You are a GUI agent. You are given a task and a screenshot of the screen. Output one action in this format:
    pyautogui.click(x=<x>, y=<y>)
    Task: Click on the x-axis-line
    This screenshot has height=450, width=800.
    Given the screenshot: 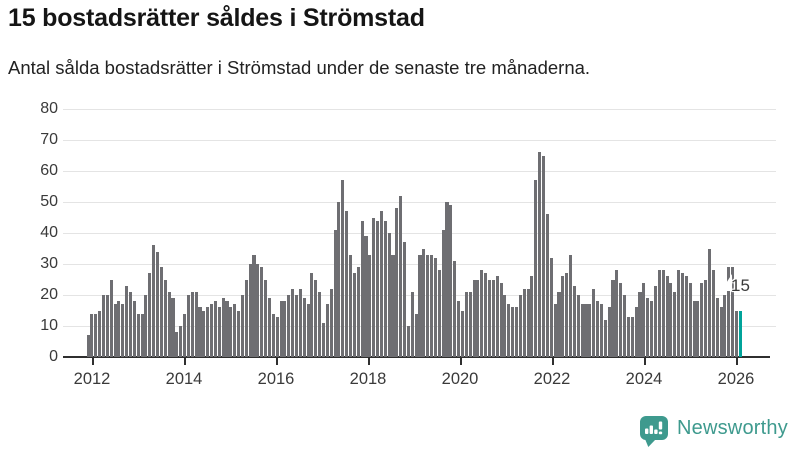 What is the action you would take?
    pyautogui.click(x=416, y=357)
    